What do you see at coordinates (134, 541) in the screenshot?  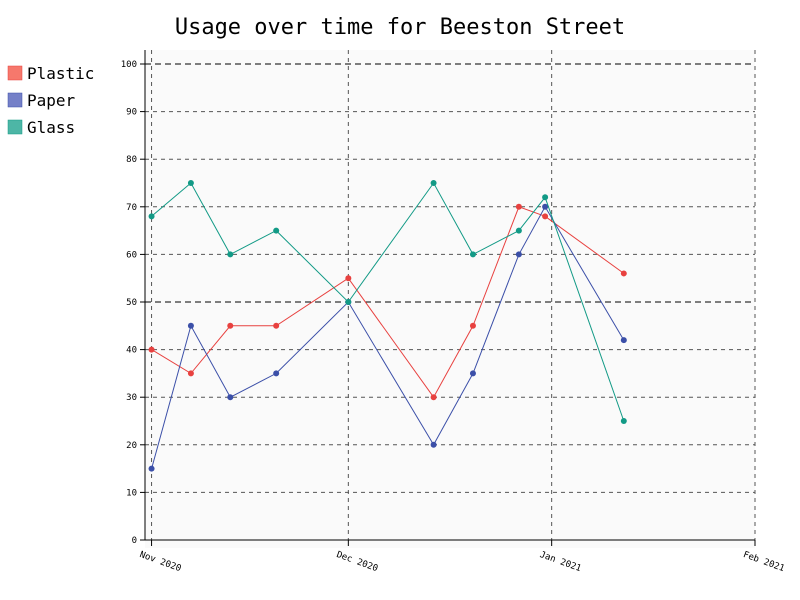 I see `y-tick-label: 0` at bounding box center [134, 541].